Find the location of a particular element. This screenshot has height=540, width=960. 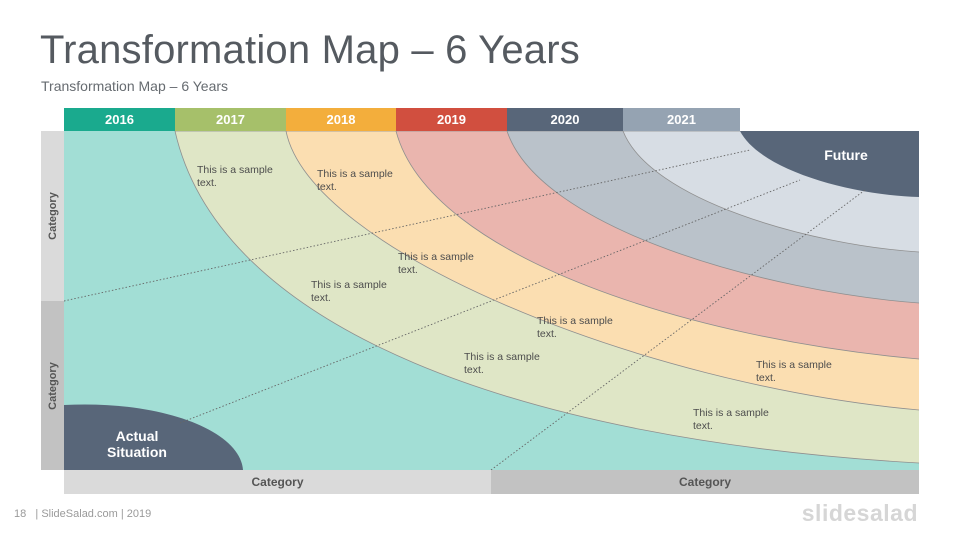

page-number: 18 is located at coordinates (20, 514).